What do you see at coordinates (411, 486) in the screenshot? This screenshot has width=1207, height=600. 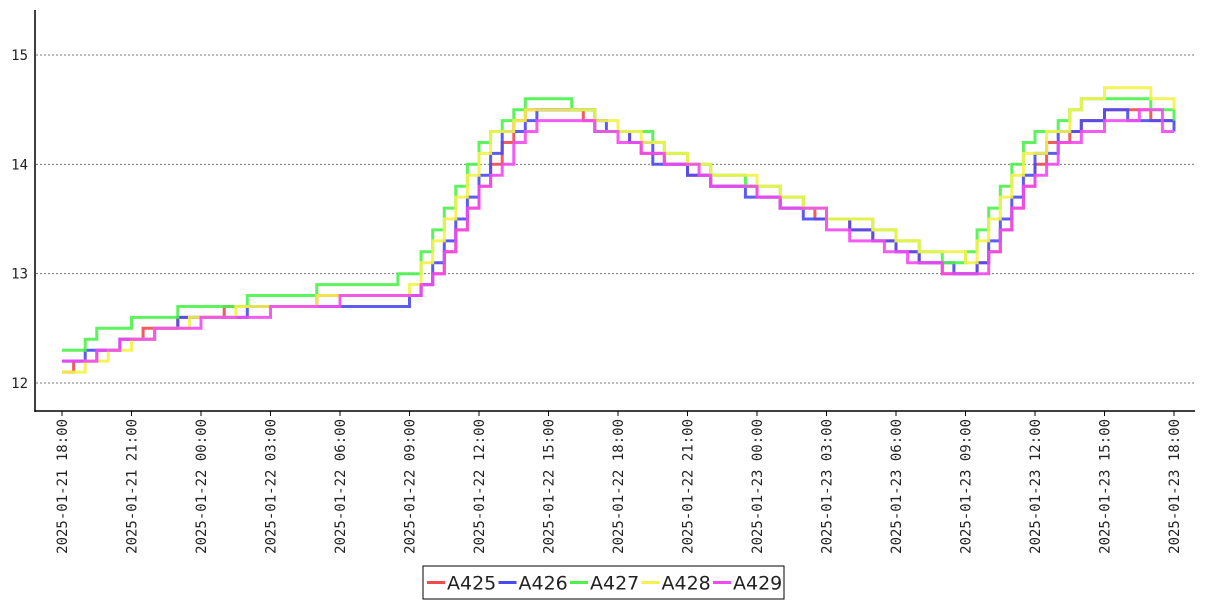 I see `x-tick-label: 2025-01-22 09:00` at bounding box center [411, 486].